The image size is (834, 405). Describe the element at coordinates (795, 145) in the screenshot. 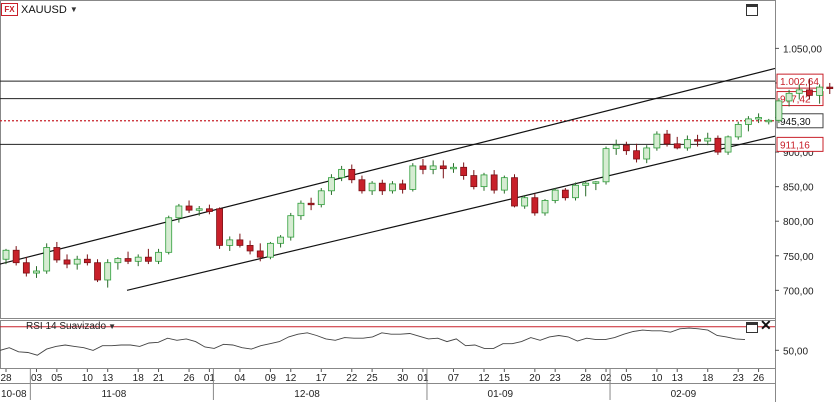

I see `level-price-label: 911,16` at that location.